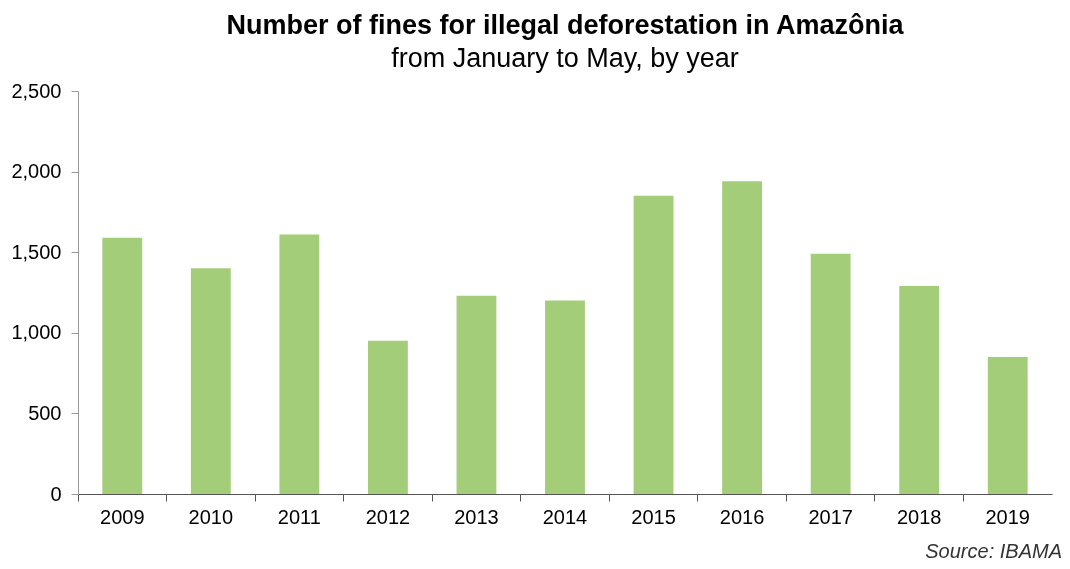  Describe the element at coordinates (653, 516) in the screenshot. I see `x-tick-label: 2015` at that location.